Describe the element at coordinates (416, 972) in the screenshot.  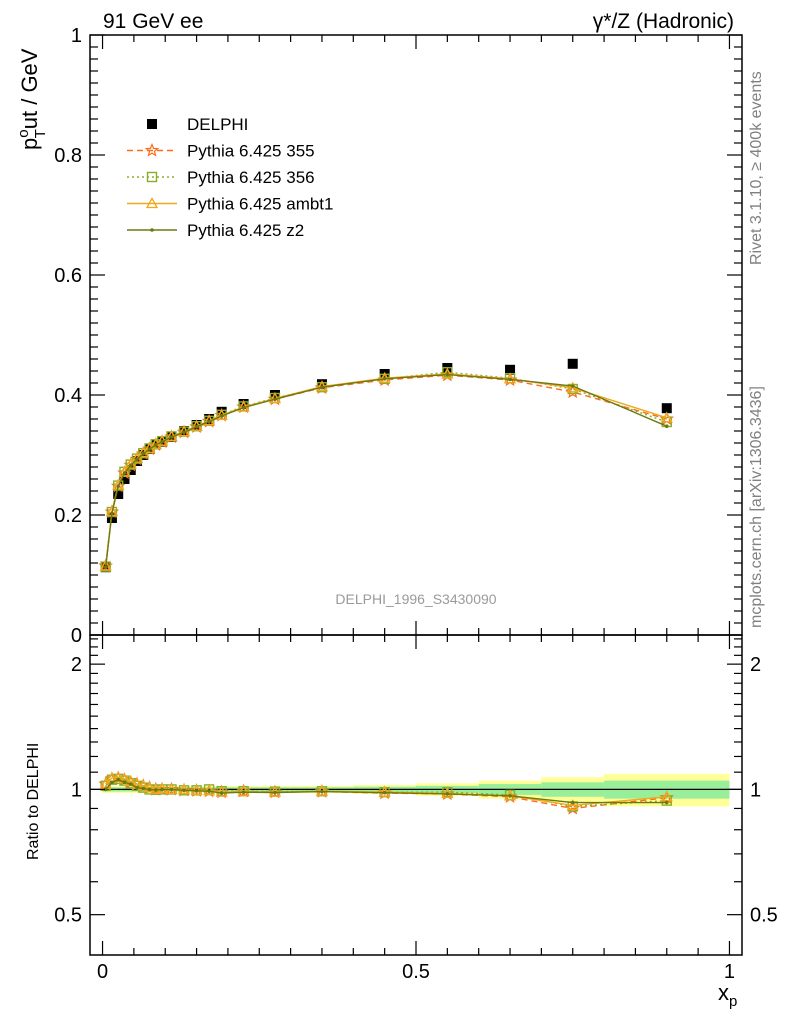
I see `x-tick-label: 0.5` at that location.